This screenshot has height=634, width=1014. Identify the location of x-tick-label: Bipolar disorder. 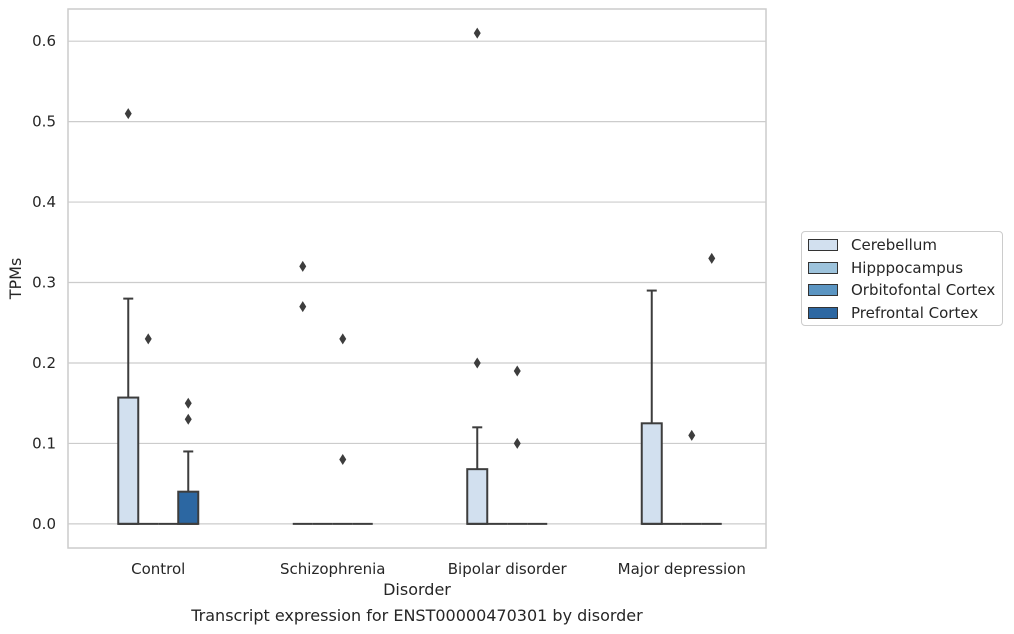
(508, 569).